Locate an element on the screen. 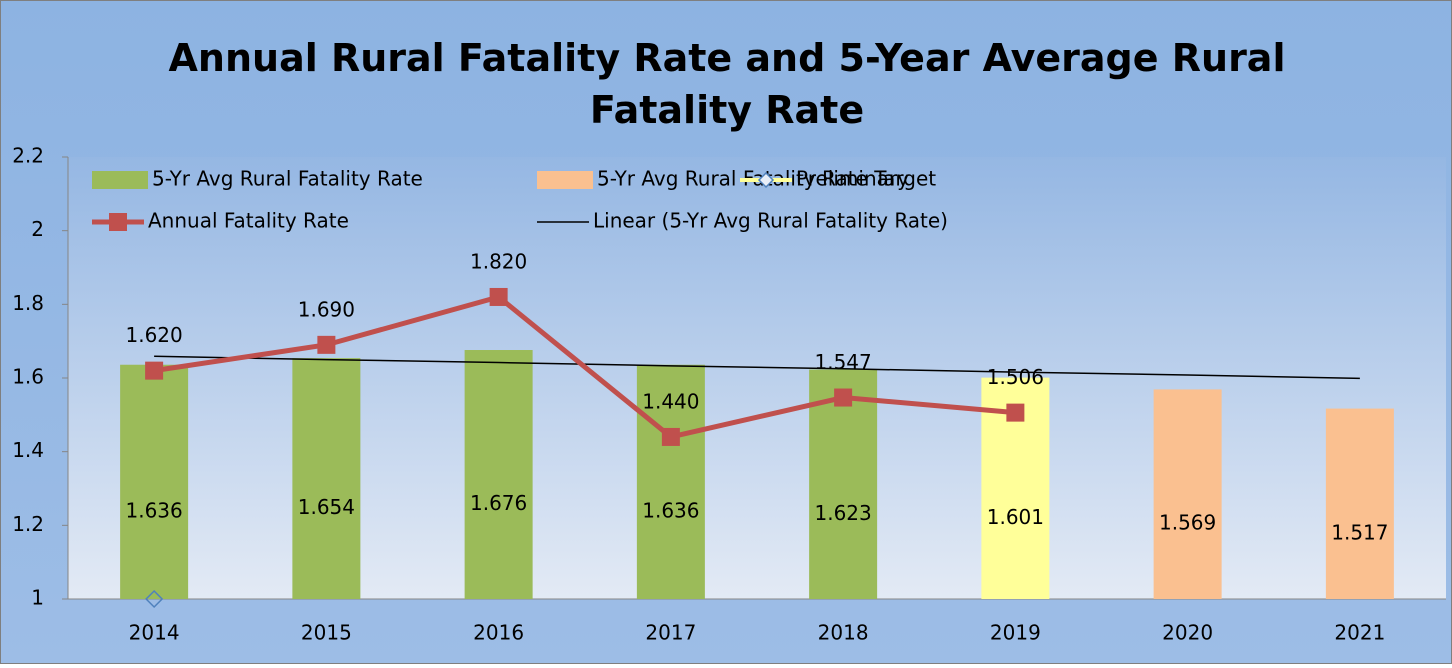 The image size is (1452, 668). x-tick-label: 2019 is located at coordinates (1015, 633).